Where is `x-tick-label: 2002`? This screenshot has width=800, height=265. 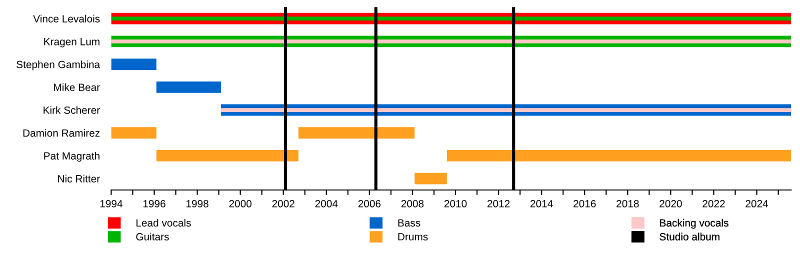
x-tick-label: 2002 is located at coordinates (283, 204).